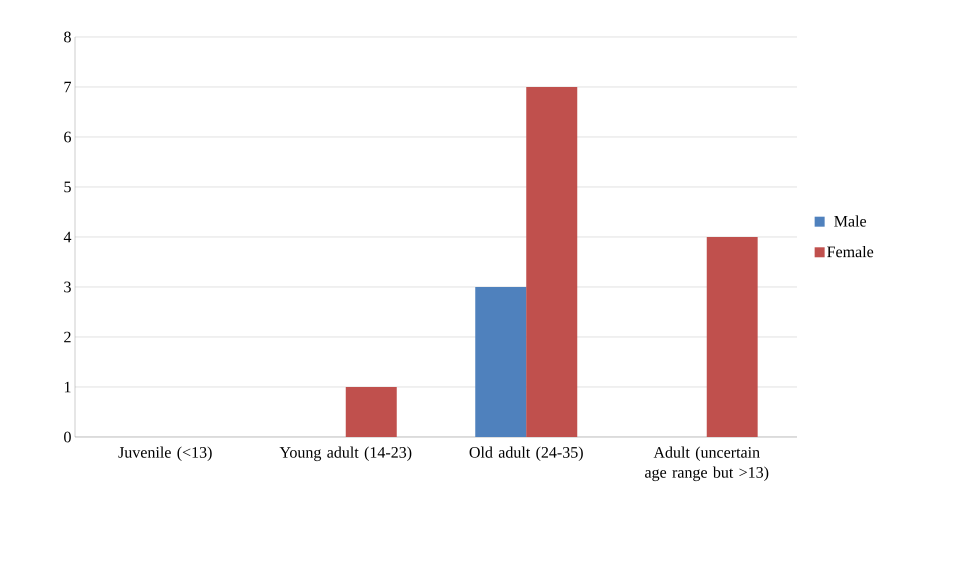 Image resolution: width=959 pixels, height=580 pixels. I want to click on legend-label: Male, so click(850, 221).